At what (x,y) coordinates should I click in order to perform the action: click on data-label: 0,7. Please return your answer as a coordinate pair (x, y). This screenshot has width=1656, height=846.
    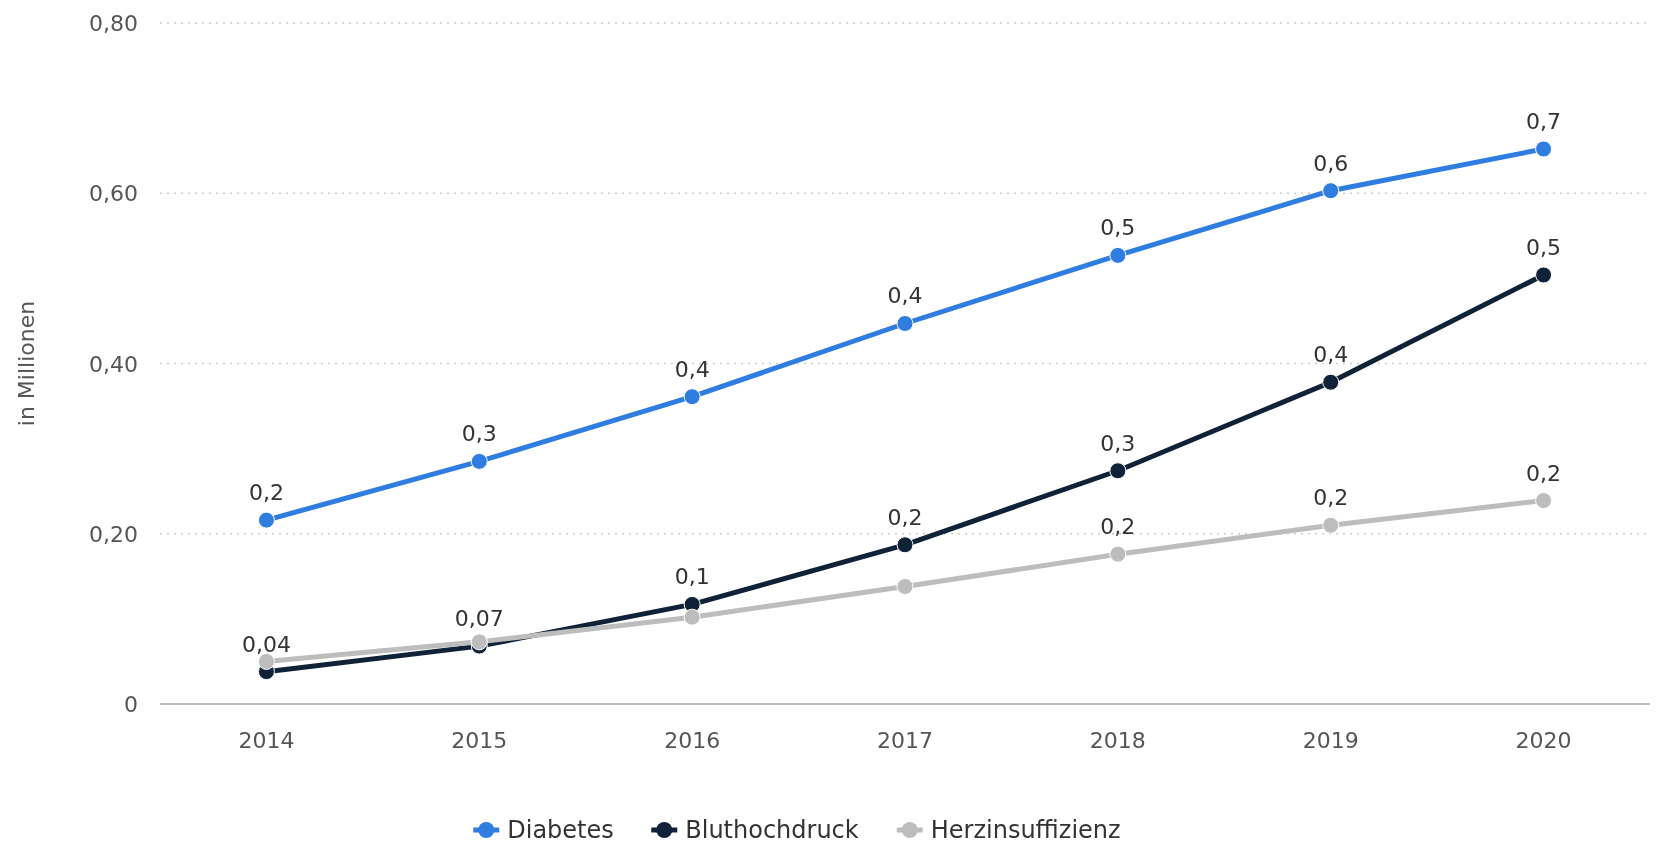
    Looking at the image, I should click on (1544, 121).